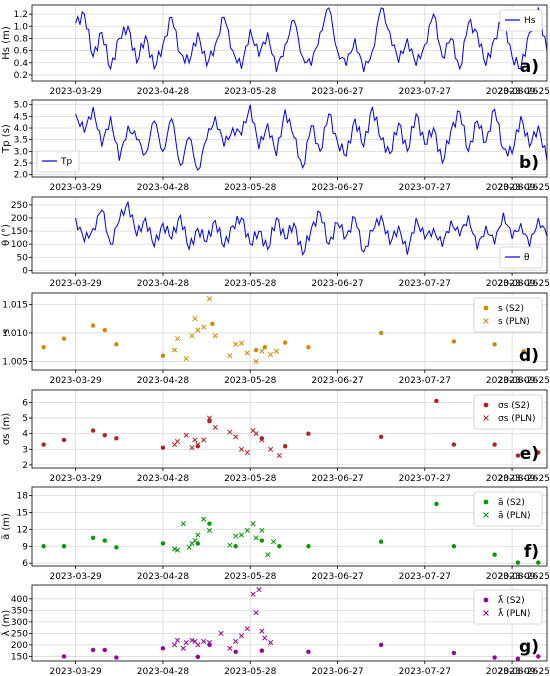 This screenshot has height=676, width=550. I want to click on y-tick-label: 100, so click(19, 245).